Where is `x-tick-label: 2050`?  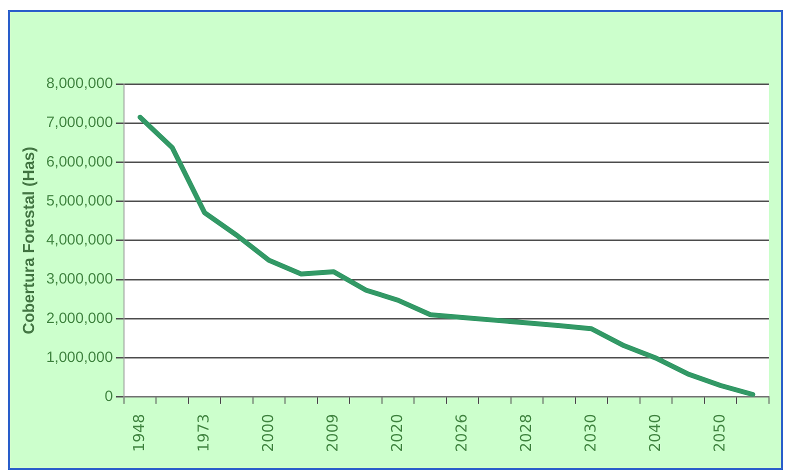
x-tick-label: 2050 is located at coordinates (719, 433).